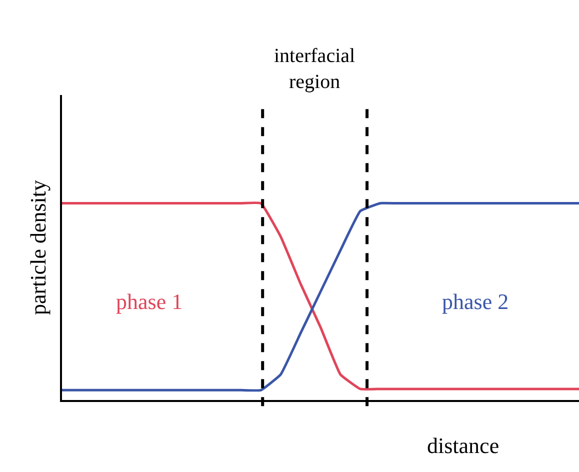 This screenshot has height=472, width=579. Describe the element at coordinates (475, 301) in the screenshot. I see `text: phase 2` at that location.